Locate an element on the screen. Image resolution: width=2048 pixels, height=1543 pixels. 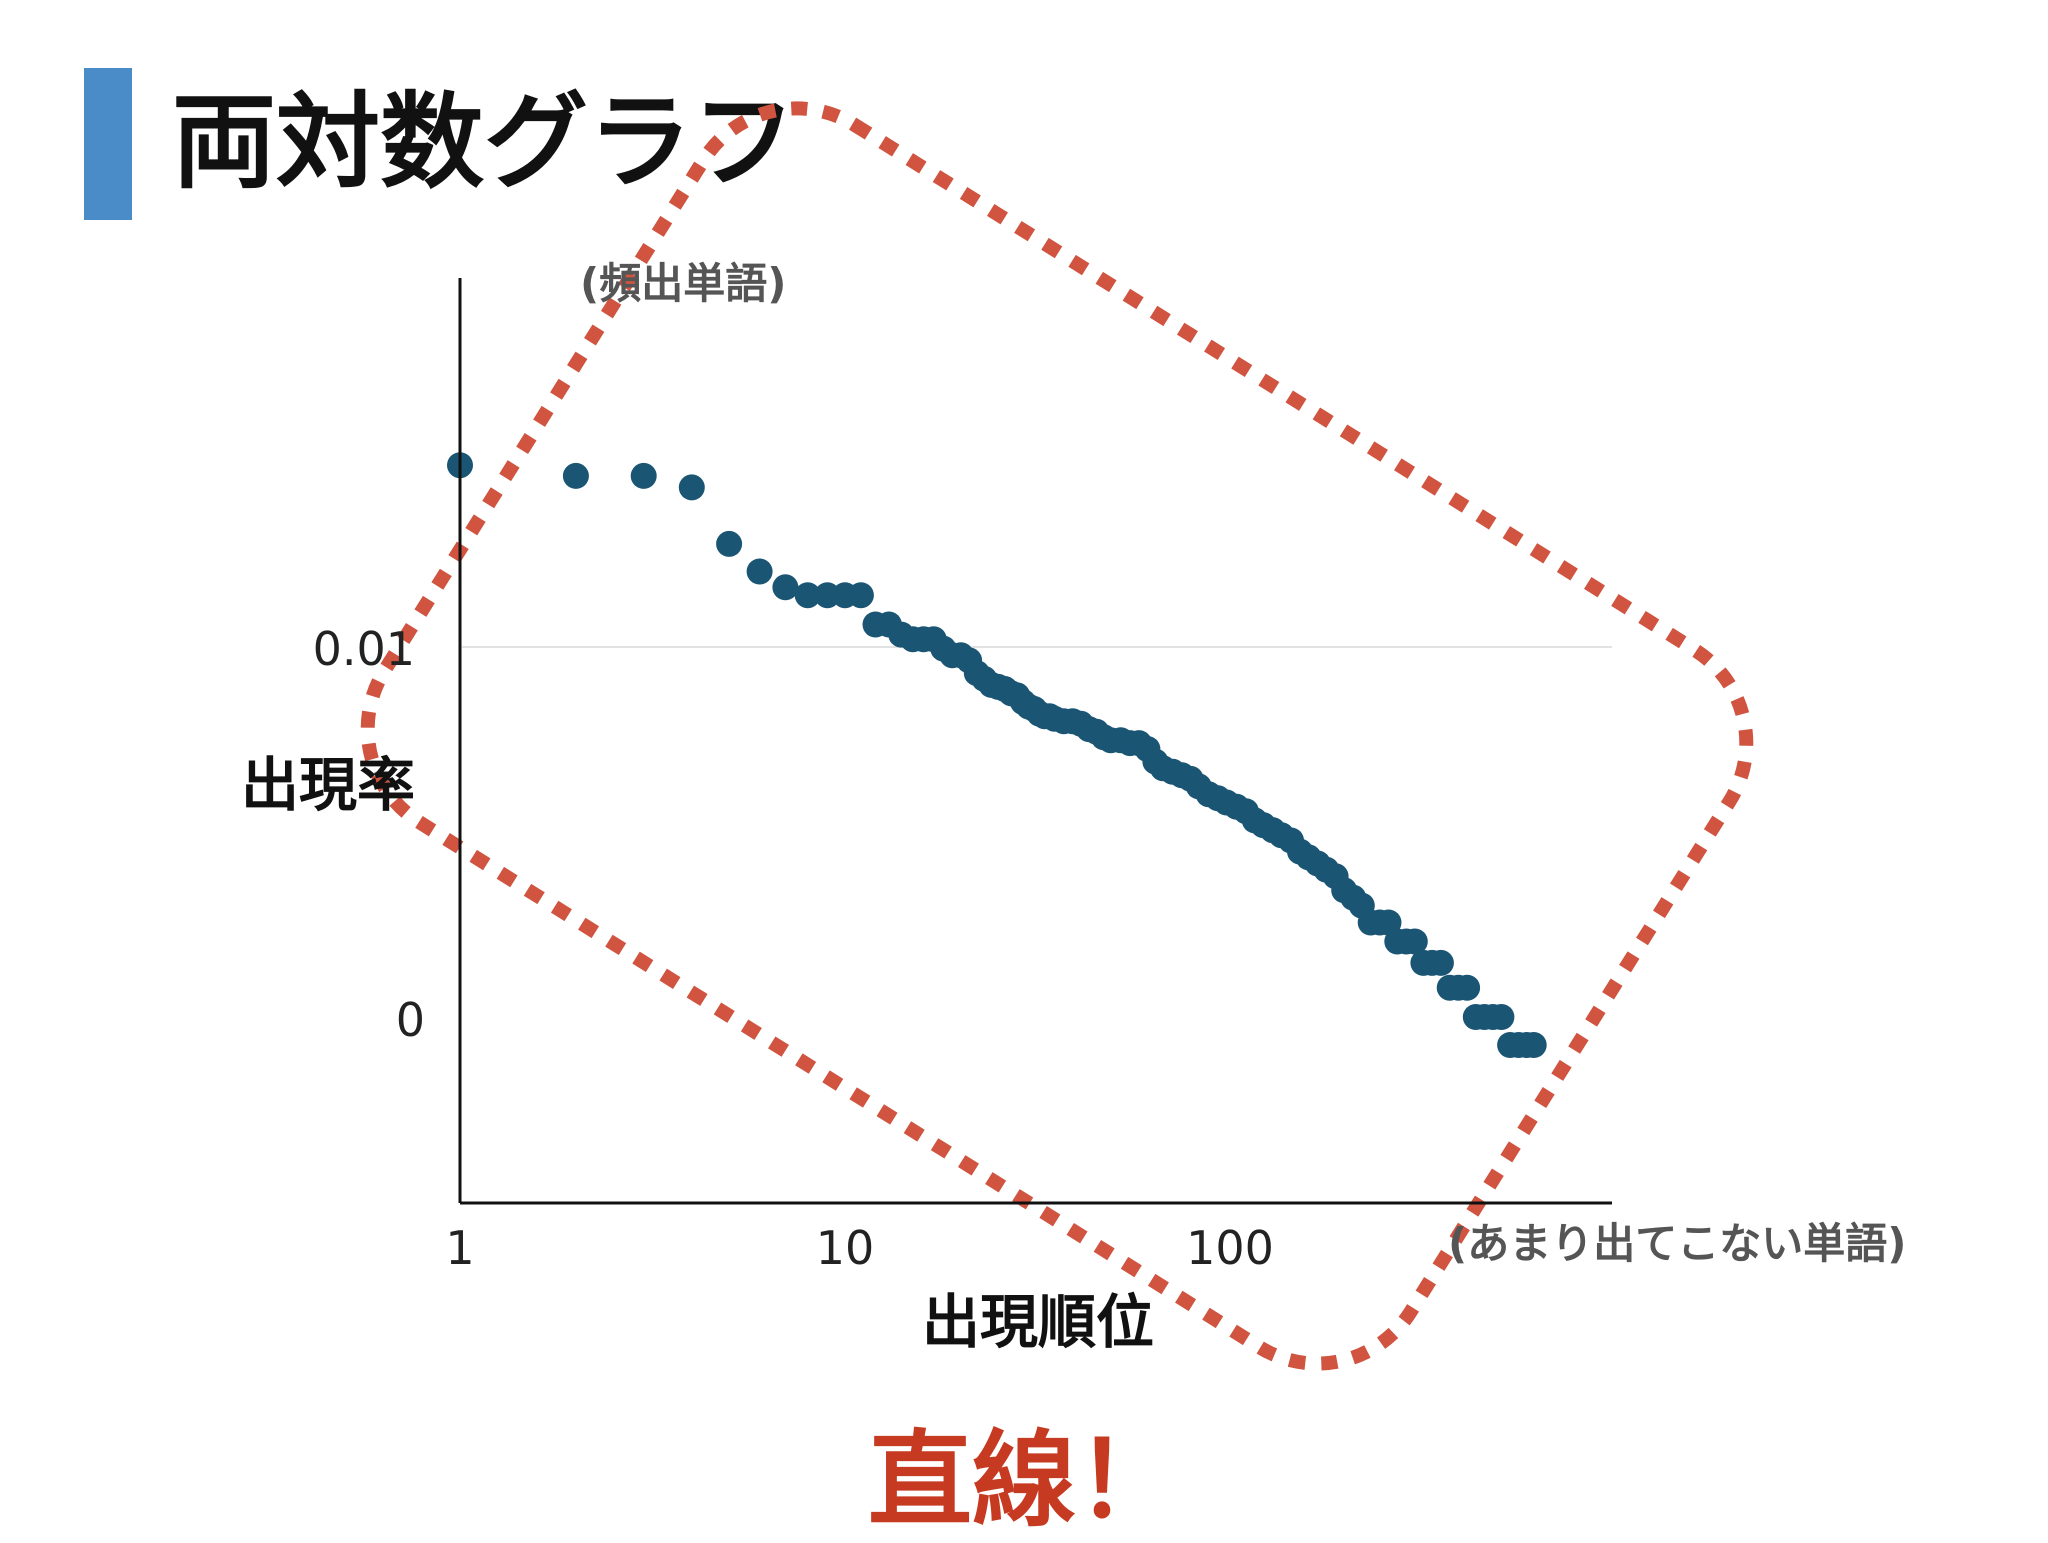
y-tick-label: 0 is located at coordinates (410, 1020).